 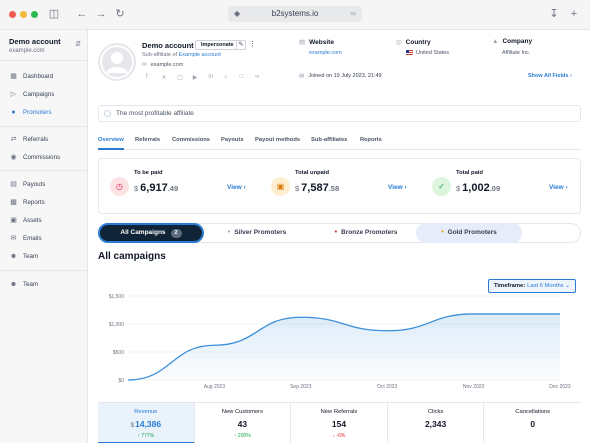 What do you see at coordinates (397, 187) in the screenshot?
I see `view-total-unpaid-link: View ›` at bounding box center [397, 187].